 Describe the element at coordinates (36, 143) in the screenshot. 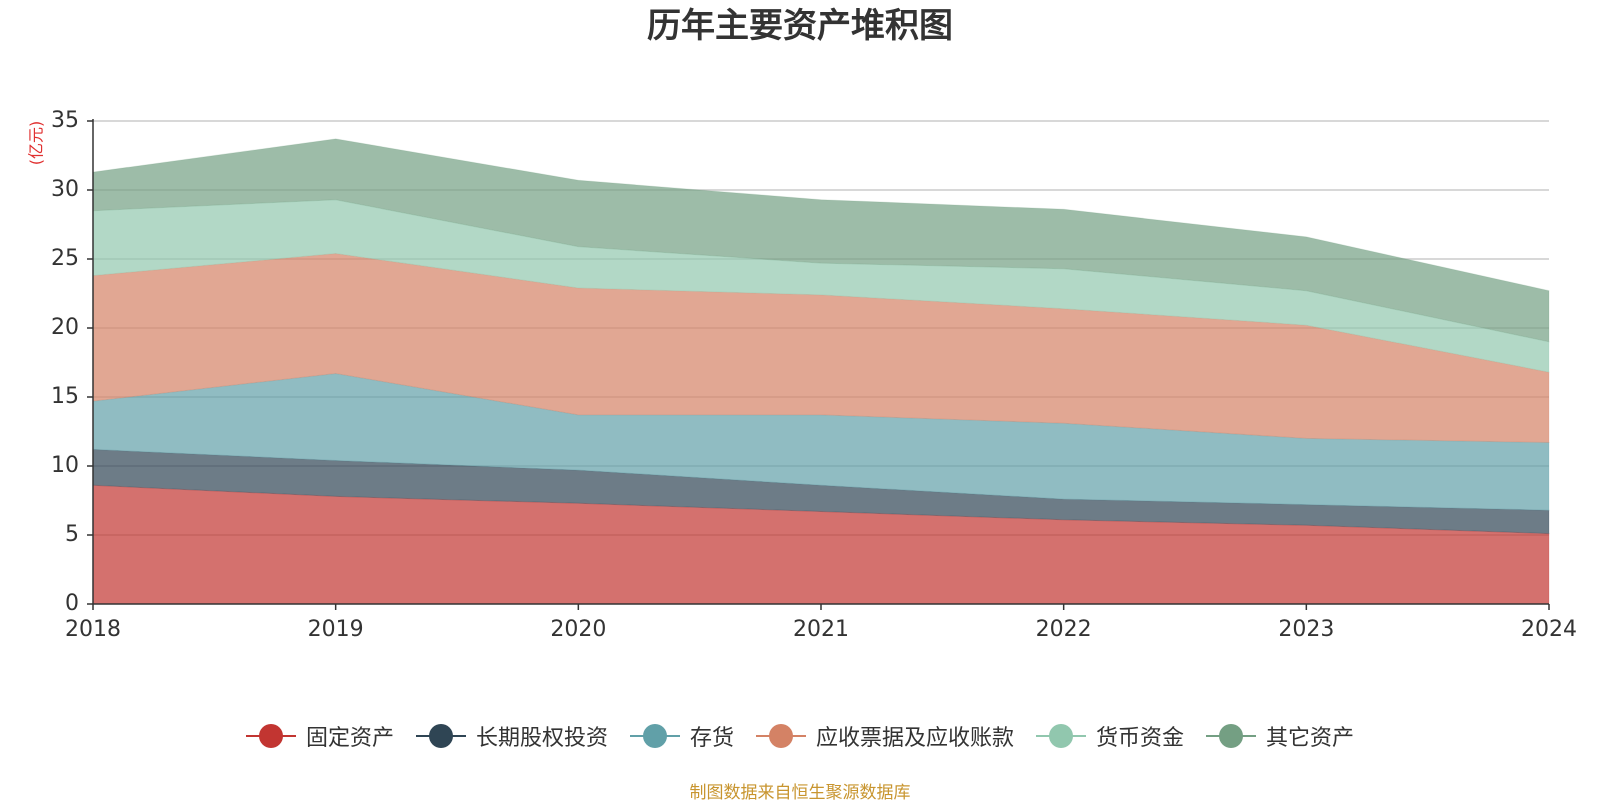

I see `y-axis-label: (亿元)` at that location.